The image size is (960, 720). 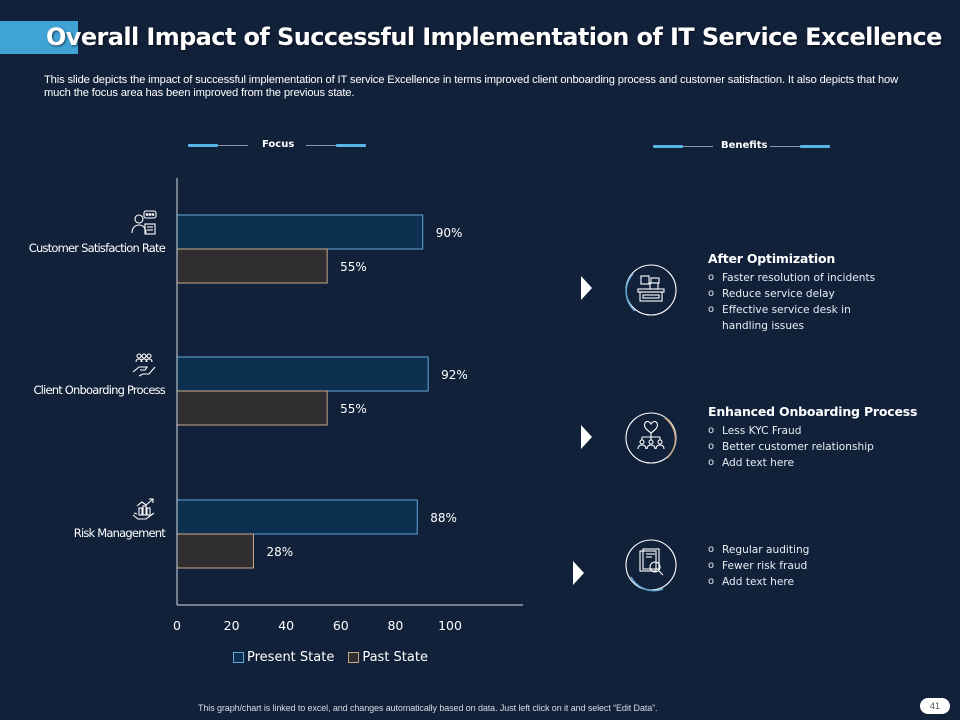 What do you see at coordinates (341, 625) in the screenshot?
I see `x-tick-label: 60` at bounding box center [341, 625].